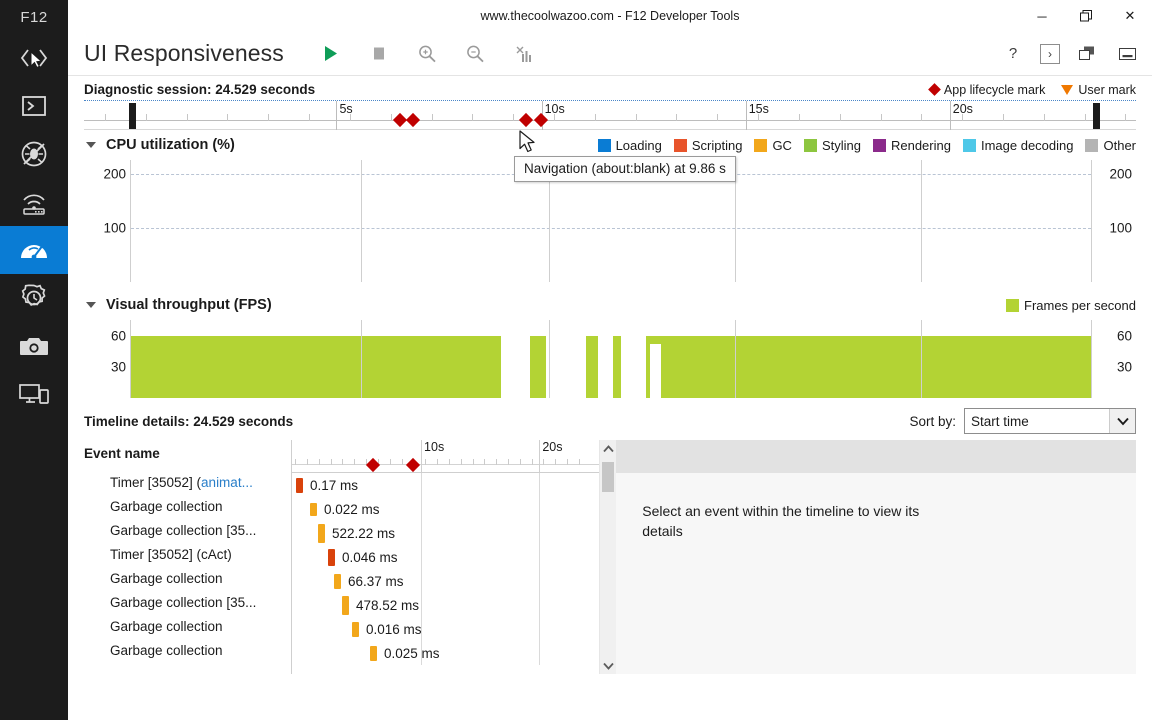  Describe the element at coordinates (758, 109) in the screenshot. I see `ruler-tick-label: 15s` at that location.